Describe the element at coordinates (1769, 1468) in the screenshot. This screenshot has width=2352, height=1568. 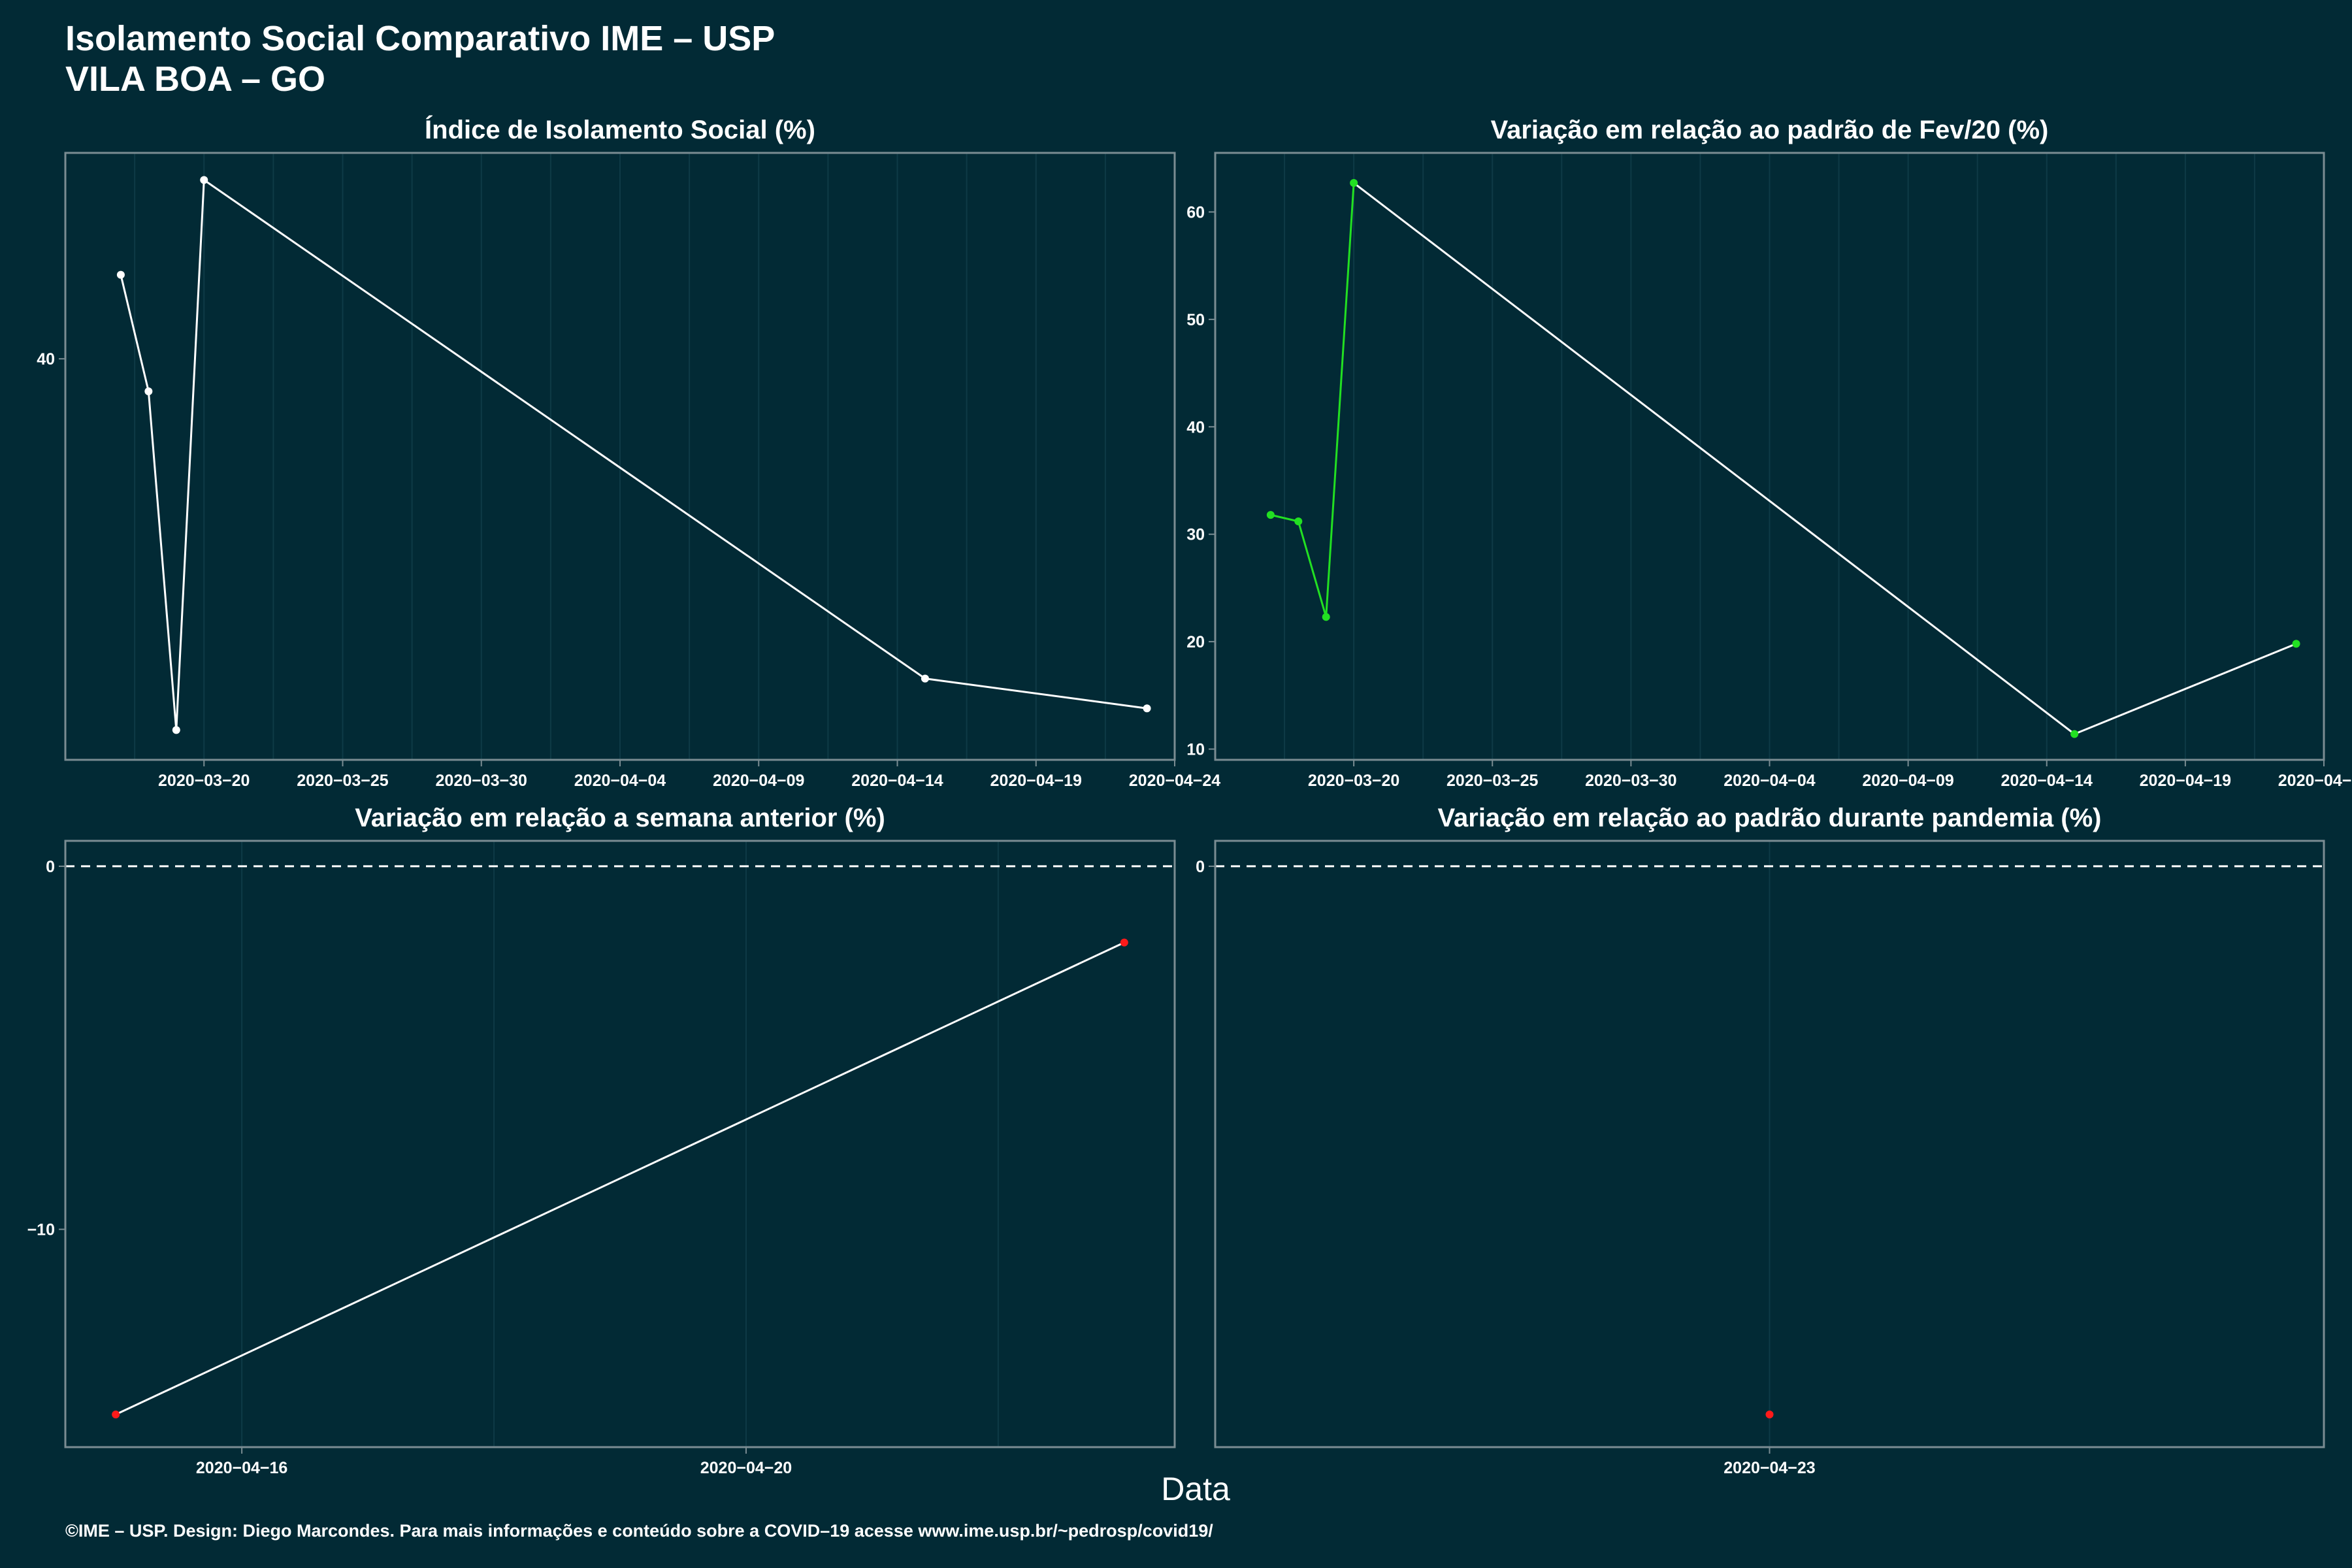
I see `x-tick-label: 2020−04−23` at that location.